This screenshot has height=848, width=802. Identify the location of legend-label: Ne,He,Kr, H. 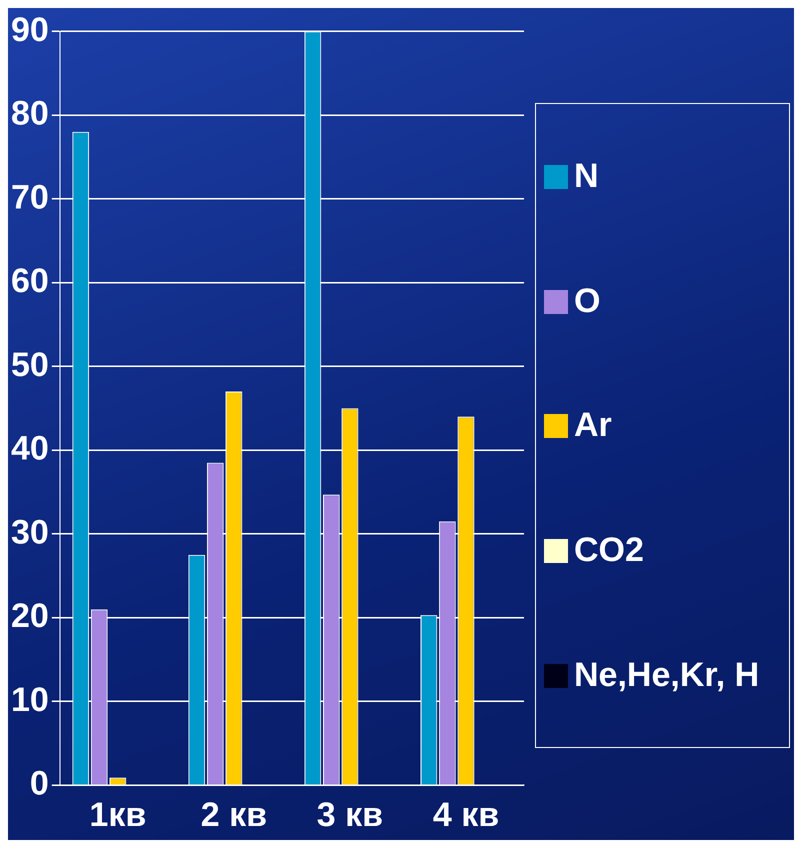
(667, 674).